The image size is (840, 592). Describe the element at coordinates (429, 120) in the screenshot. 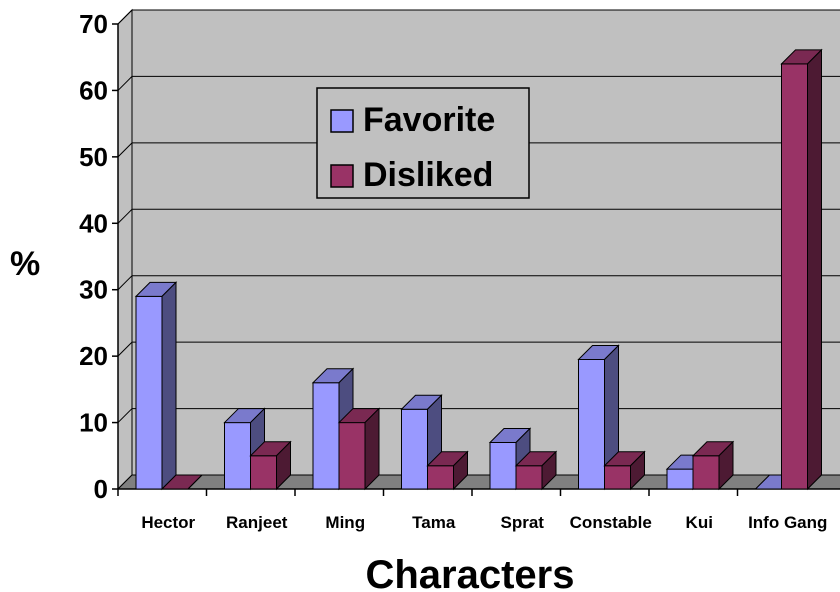

I see `legend-label: Favorite` at that location.